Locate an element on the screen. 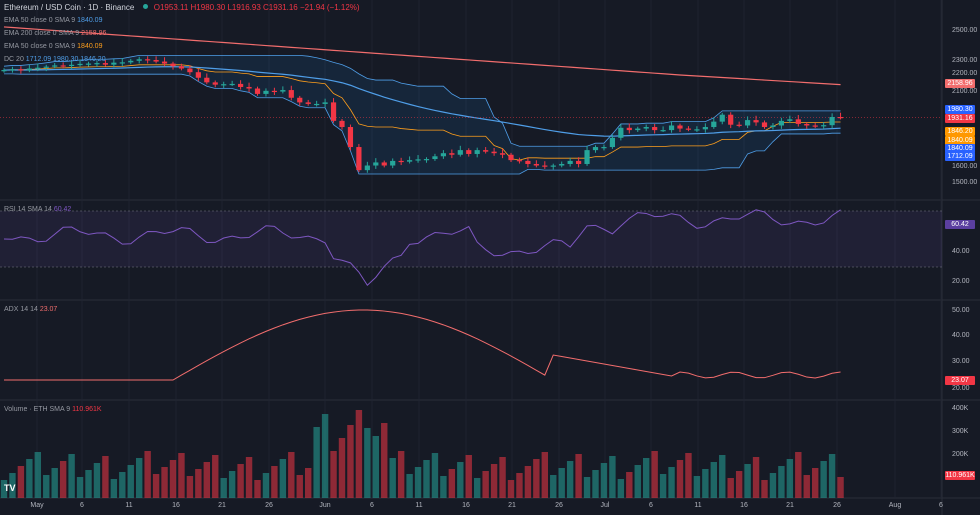  volume-legend: Volume · ETH SMA 9 110.961K is located at coordinates (53, 409).